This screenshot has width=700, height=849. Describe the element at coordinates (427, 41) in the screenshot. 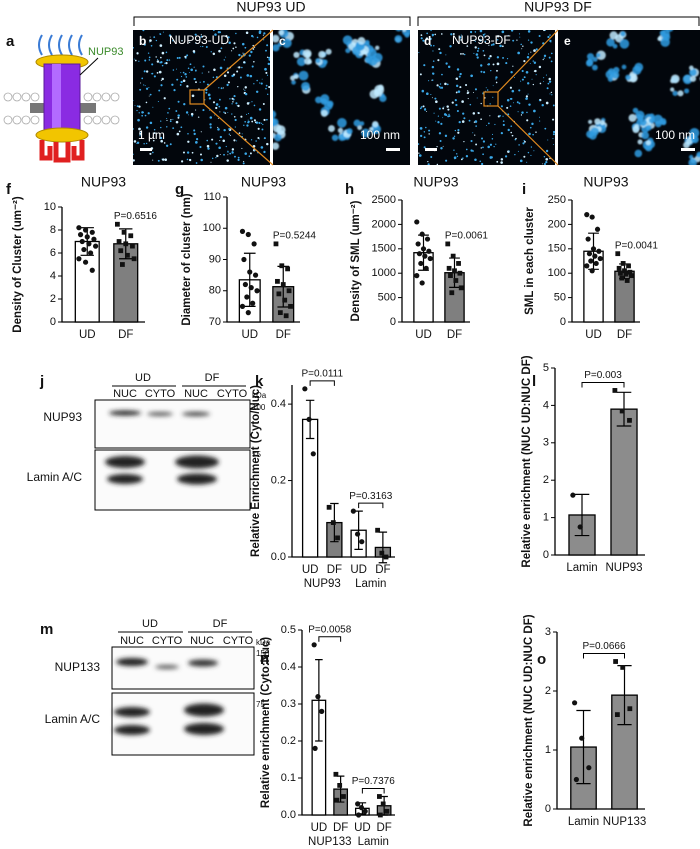

I see `panel-letter: d` at that location.